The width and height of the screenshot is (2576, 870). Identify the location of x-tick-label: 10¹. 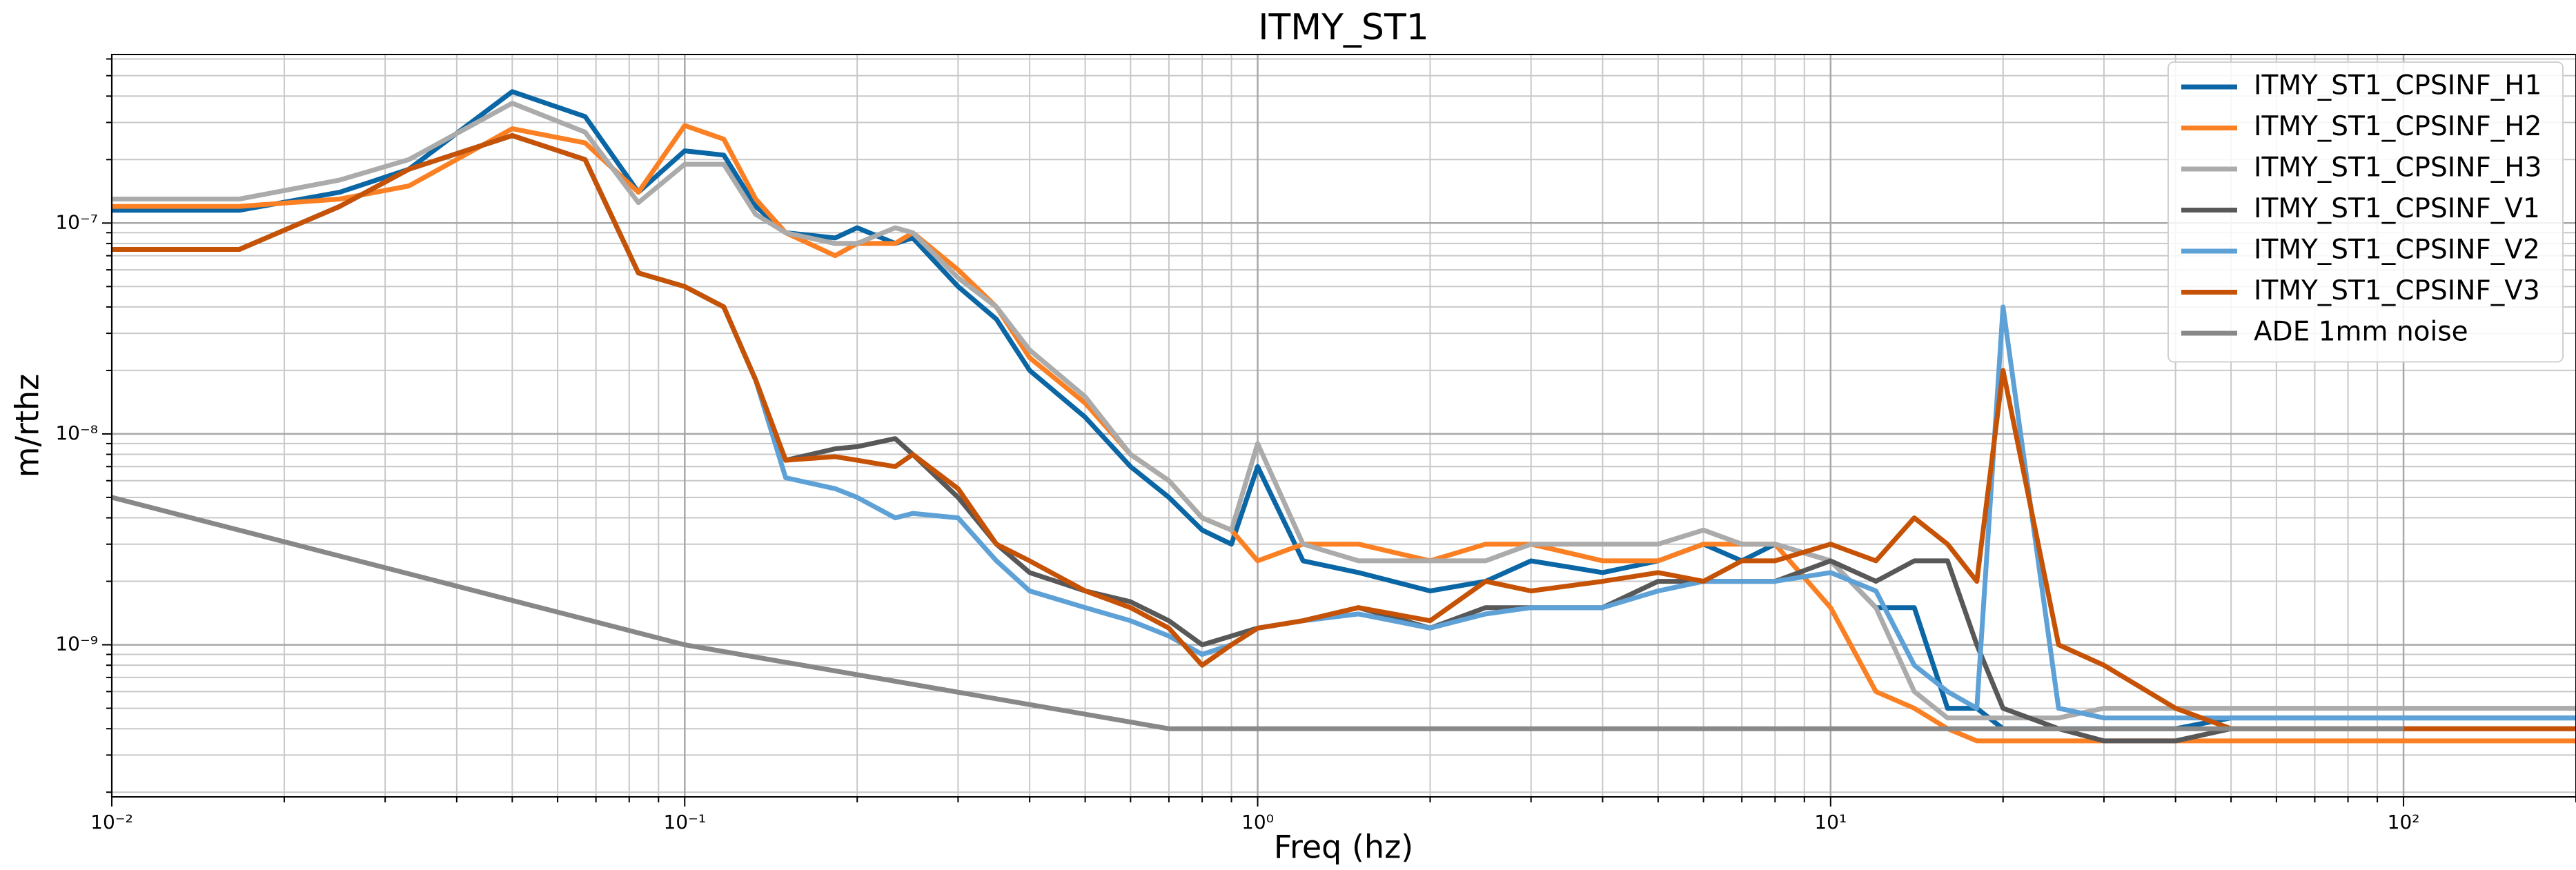
(1830, 822).